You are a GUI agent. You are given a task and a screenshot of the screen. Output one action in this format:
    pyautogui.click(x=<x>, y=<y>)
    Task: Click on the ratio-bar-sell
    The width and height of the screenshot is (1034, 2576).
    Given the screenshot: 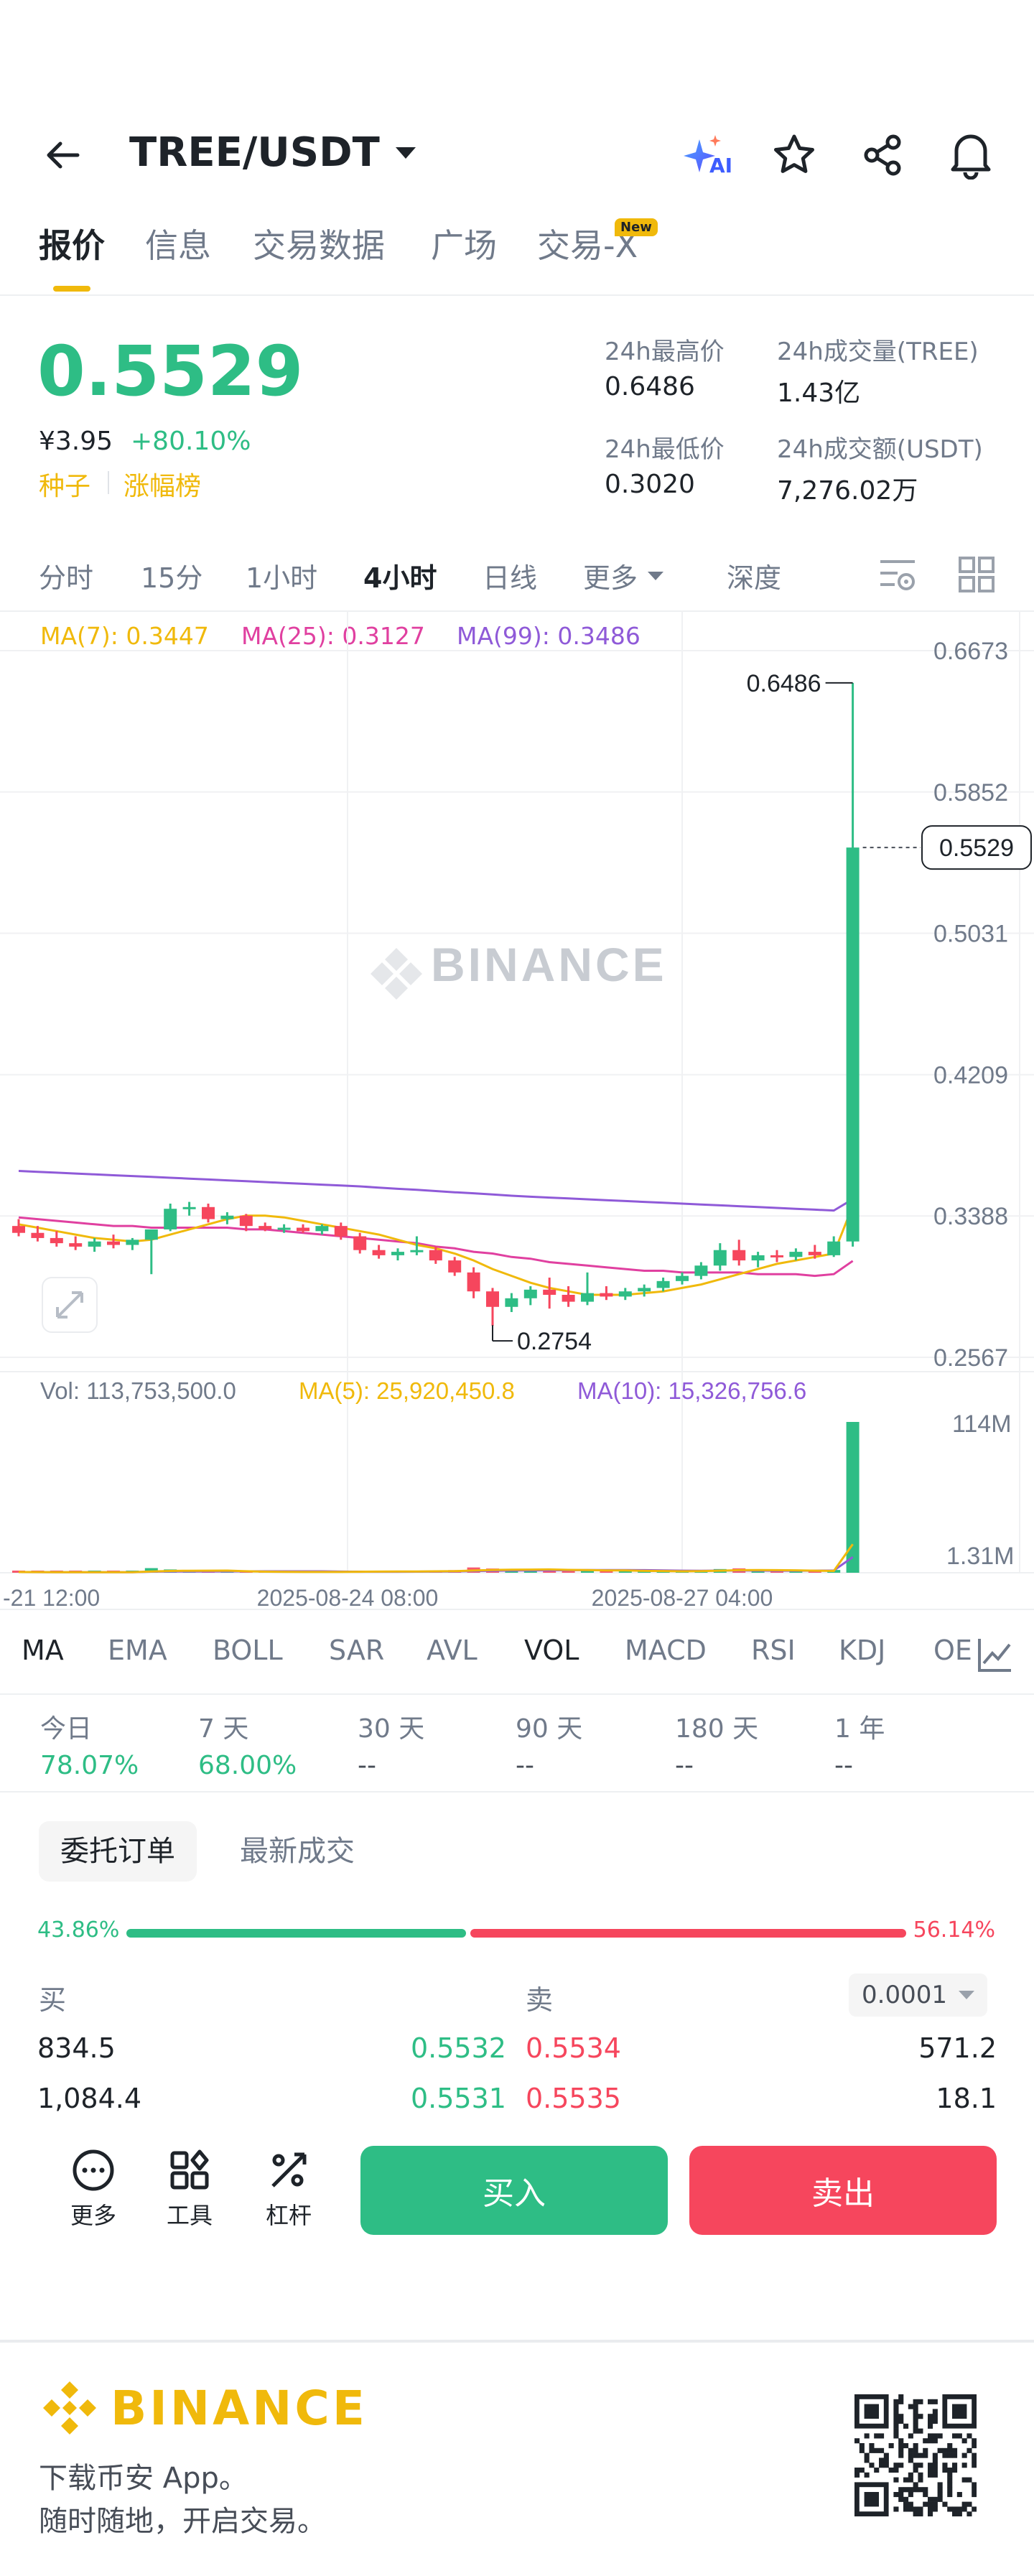 What is the action you would take?
    pyautogui.click(x=688, y=1933)
    